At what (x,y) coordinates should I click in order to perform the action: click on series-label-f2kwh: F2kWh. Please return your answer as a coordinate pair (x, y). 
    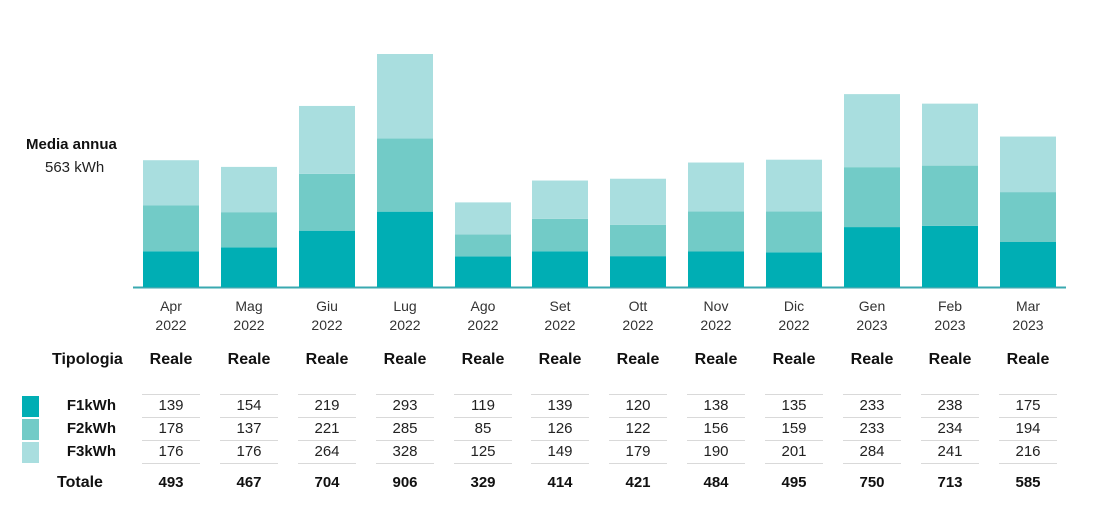
    Looking at the image, I should click on (91, 428).